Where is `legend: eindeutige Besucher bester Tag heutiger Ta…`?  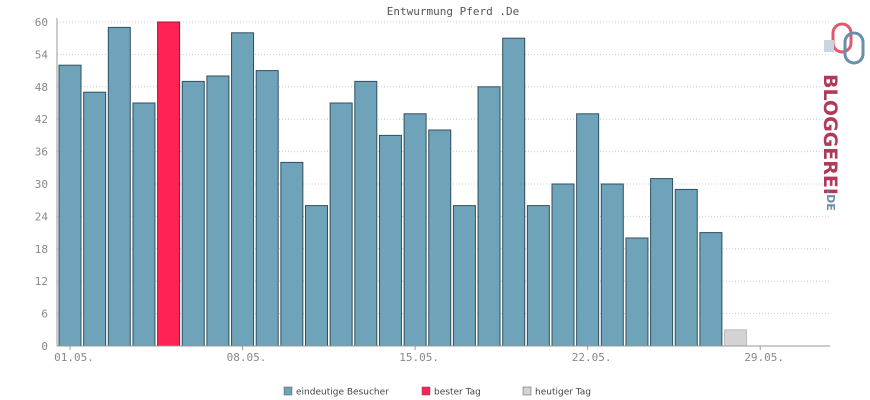 legend: eindeutige Besucher bester Tag heutiger Ta… is located at coordinates (437, 392).